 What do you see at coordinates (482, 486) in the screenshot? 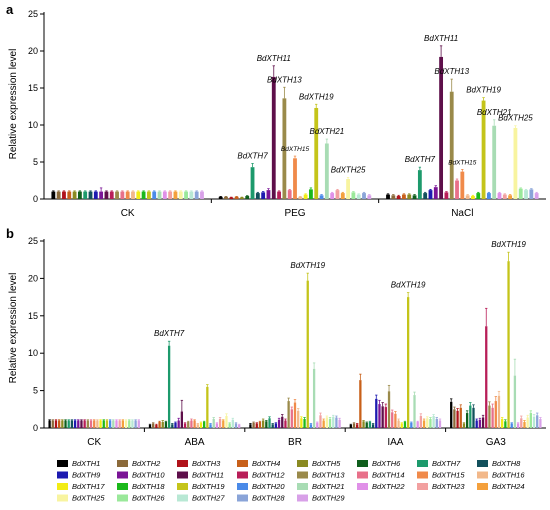
I see `legend-swatch-bdxth24` at bounding box center [482, 486].